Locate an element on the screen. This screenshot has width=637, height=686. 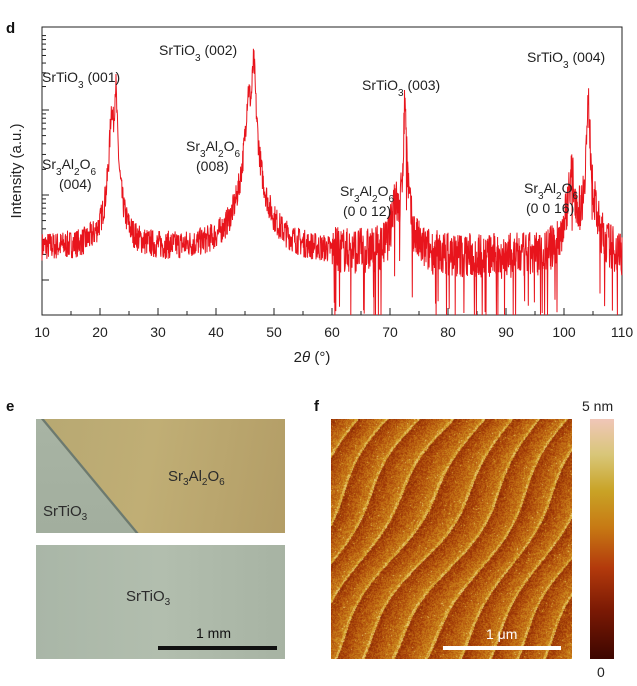
svg-text: (004) is located at coordinates (75, 184).